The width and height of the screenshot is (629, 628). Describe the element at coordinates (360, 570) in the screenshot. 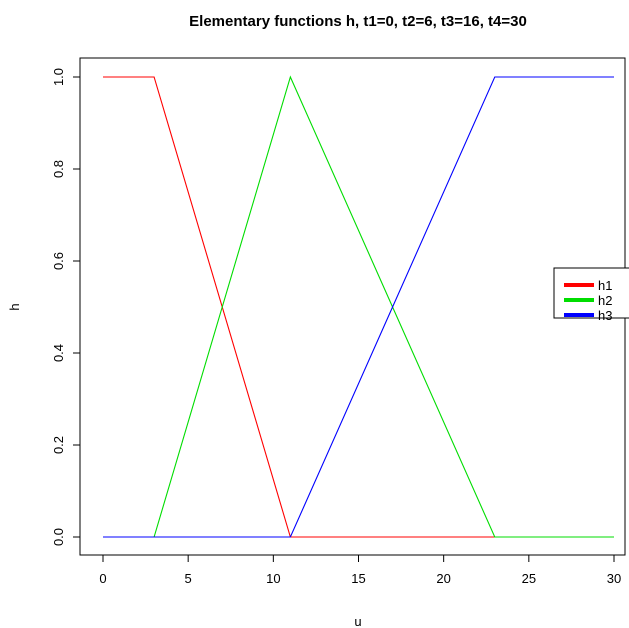

I see `x-axis: 0 5 10 15 20 25 30` at that location.